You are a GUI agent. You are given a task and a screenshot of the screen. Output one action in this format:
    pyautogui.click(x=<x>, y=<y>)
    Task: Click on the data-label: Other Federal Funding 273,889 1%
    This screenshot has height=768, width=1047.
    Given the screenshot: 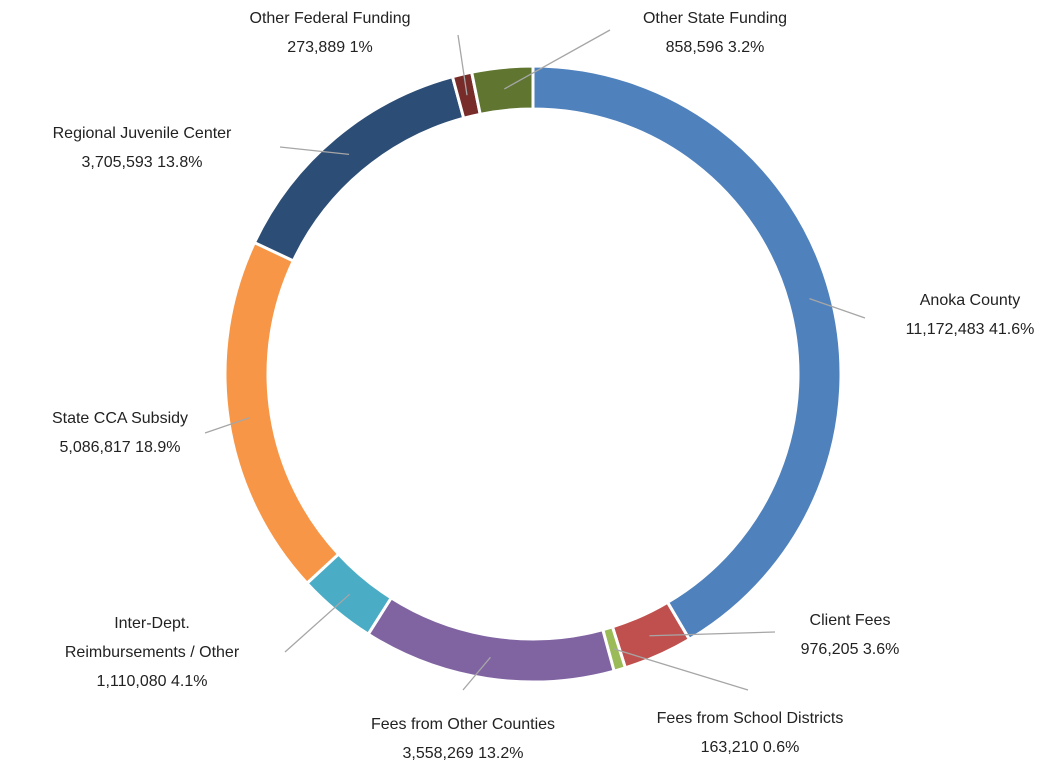 What is the action you would take?
    pyautogui.click(x=330, y=33)
    